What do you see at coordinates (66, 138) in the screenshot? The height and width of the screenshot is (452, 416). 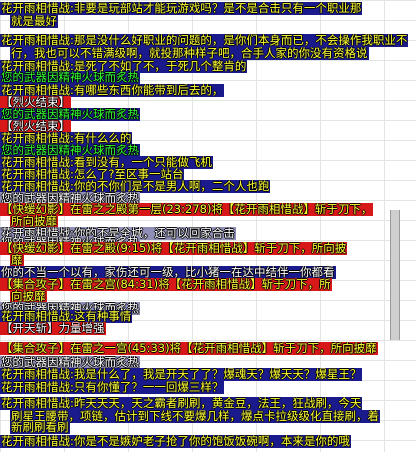 I see `chat-line: 花开雨相惜战:有什么么的` at bounding box center [66, 138].